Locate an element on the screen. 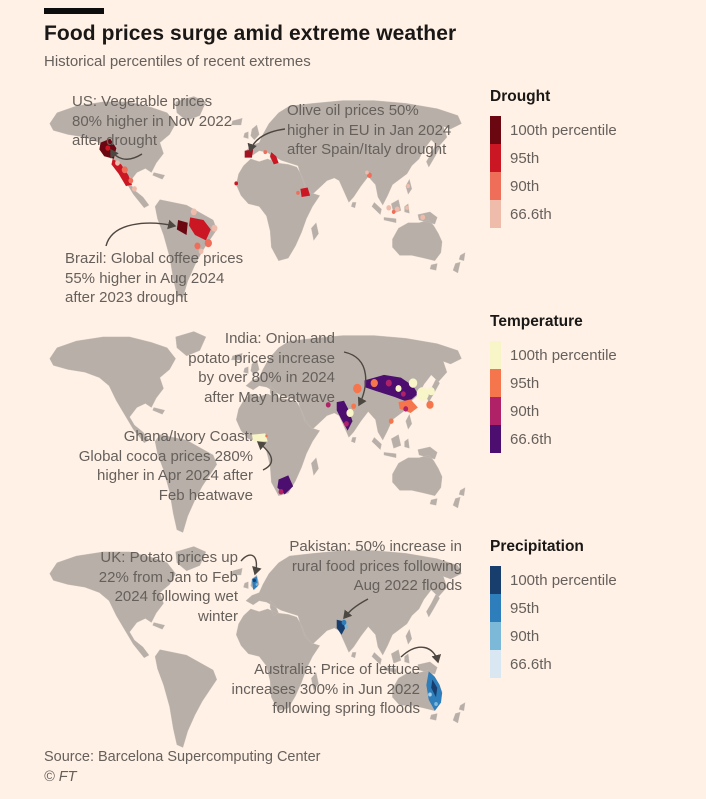 Image resolution: width=706 pixels, height=799 pixels. legend-drought-title: Drought is located at coordinates (520, 96).